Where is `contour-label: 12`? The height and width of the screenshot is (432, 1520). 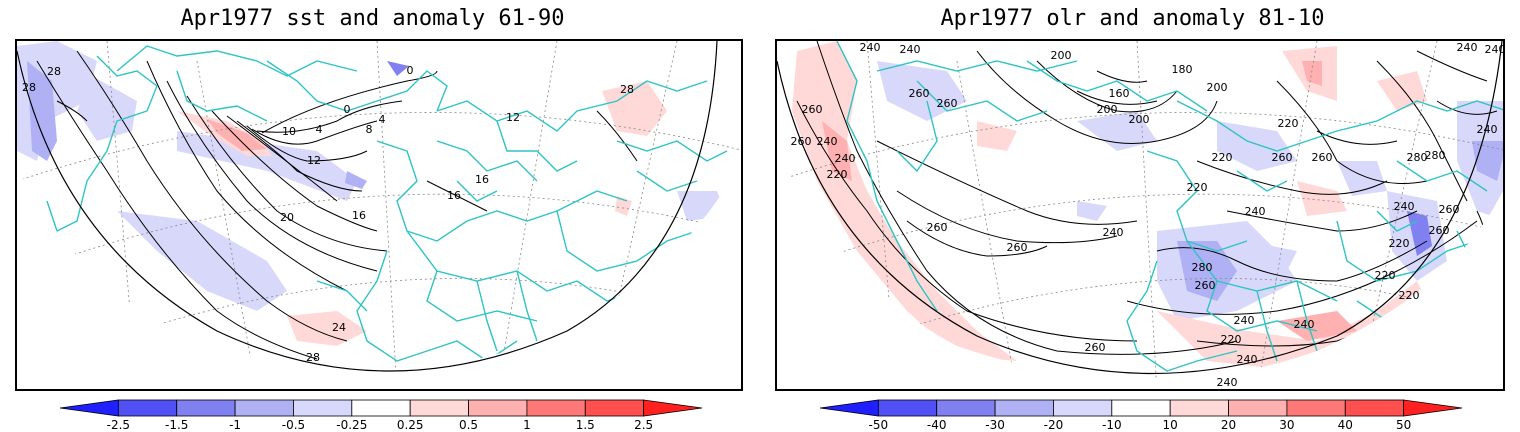
contour-label: 12 is located at coordinates (513, 117).